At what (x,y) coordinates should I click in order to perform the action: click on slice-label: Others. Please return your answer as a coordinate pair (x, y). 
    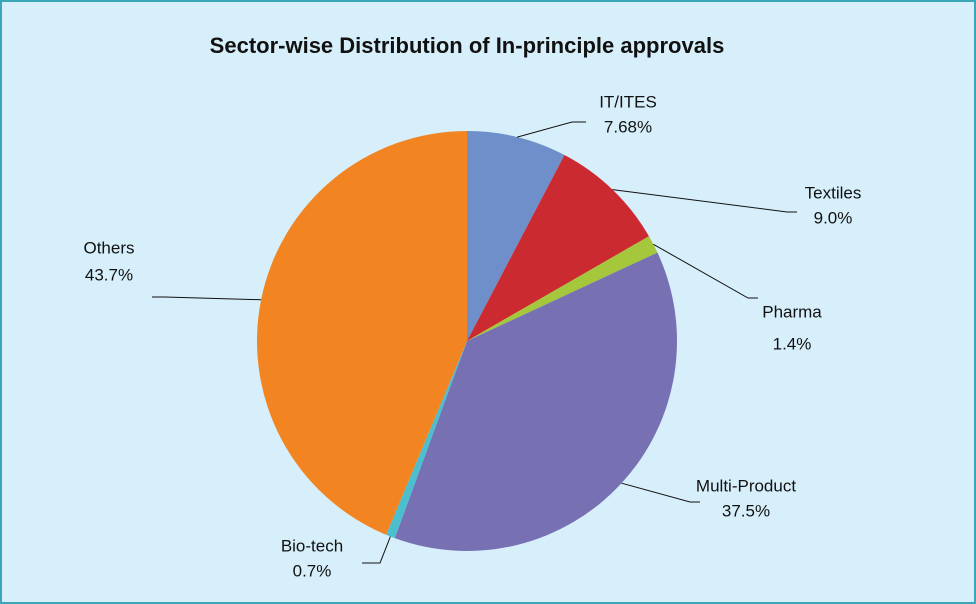
    Looking at the image, I should click on (108, 247).